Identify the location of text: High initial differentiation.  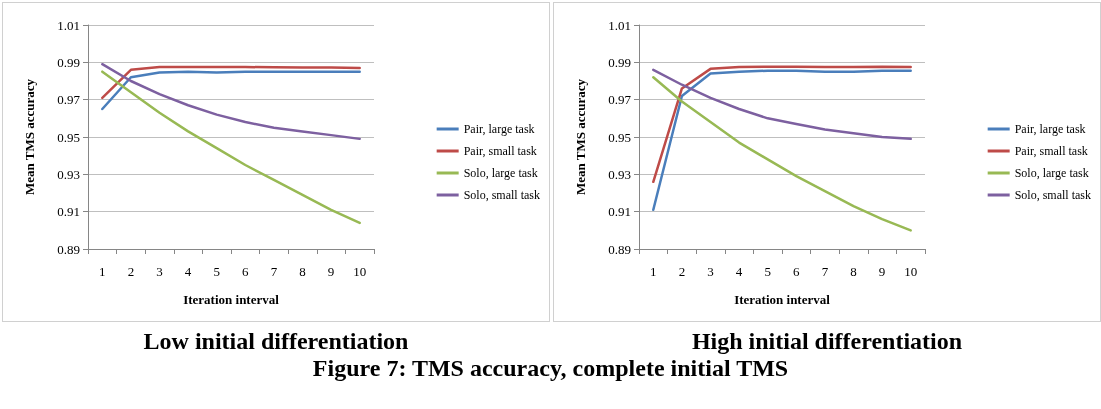
(827, 341).